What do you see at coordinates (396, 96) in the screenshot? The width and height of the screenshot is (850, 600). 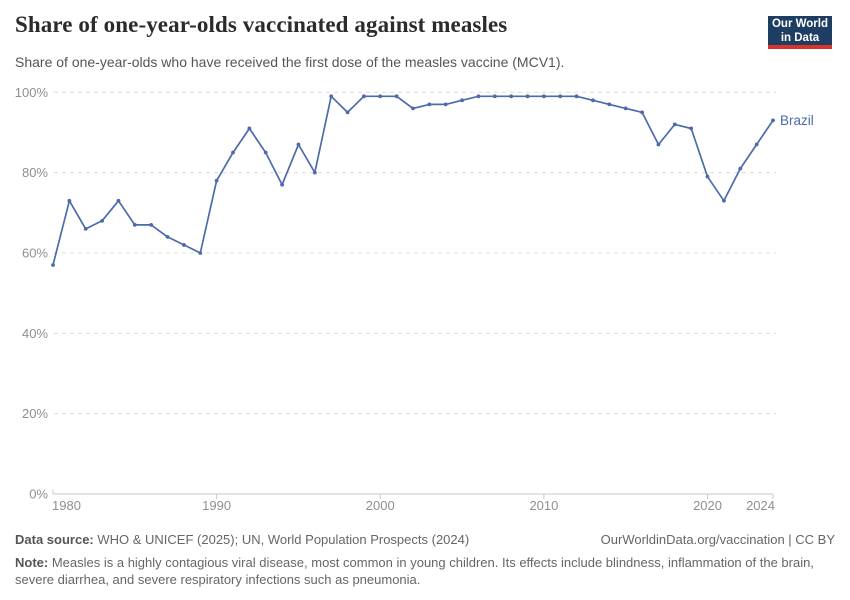 I see `data-point-brazil-2001` at bounding box center [396, 96].